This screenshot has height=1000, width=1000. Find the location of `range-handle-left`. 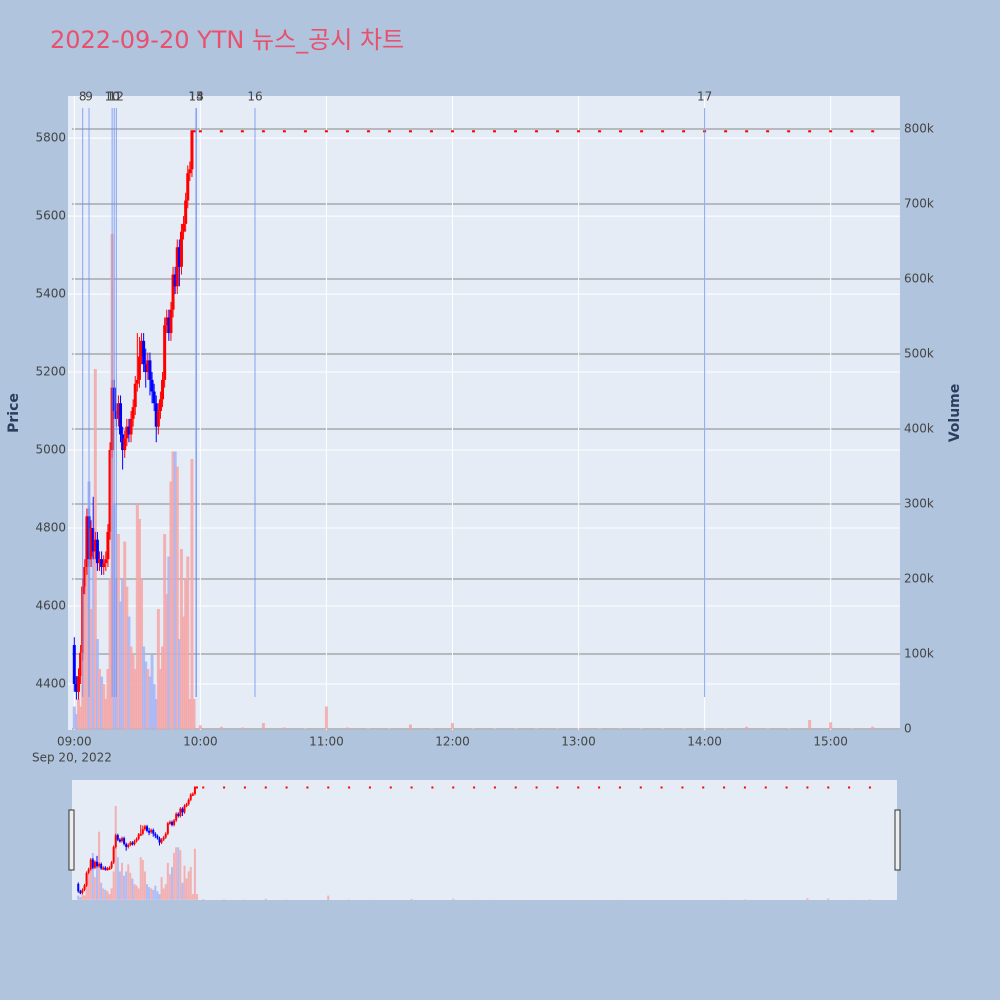

range-handle-left is located at coordinates (71, 840).